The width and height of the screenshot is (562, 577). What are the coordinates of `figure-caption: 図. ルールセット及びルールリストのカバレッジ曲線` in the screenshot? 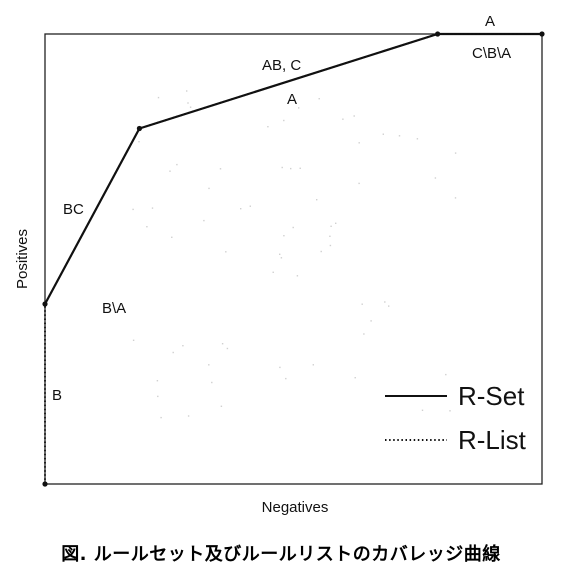 It's located at (281, 554).